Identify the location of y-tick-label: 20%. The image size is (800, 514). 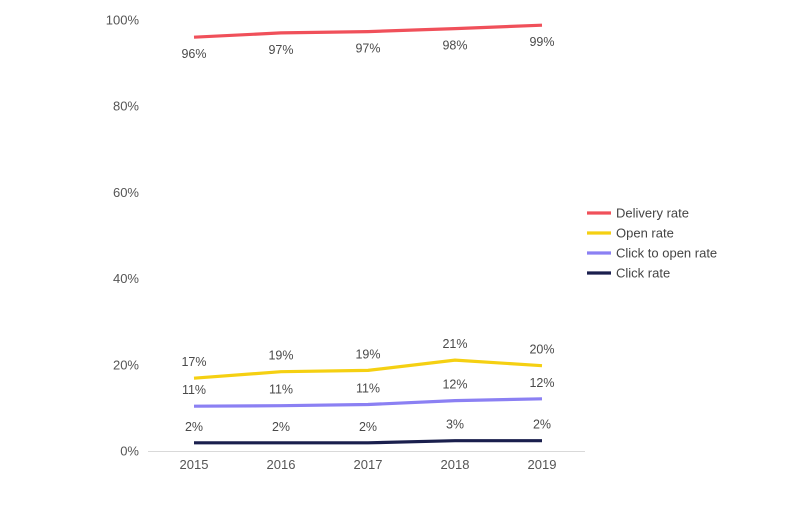
(126, 364).